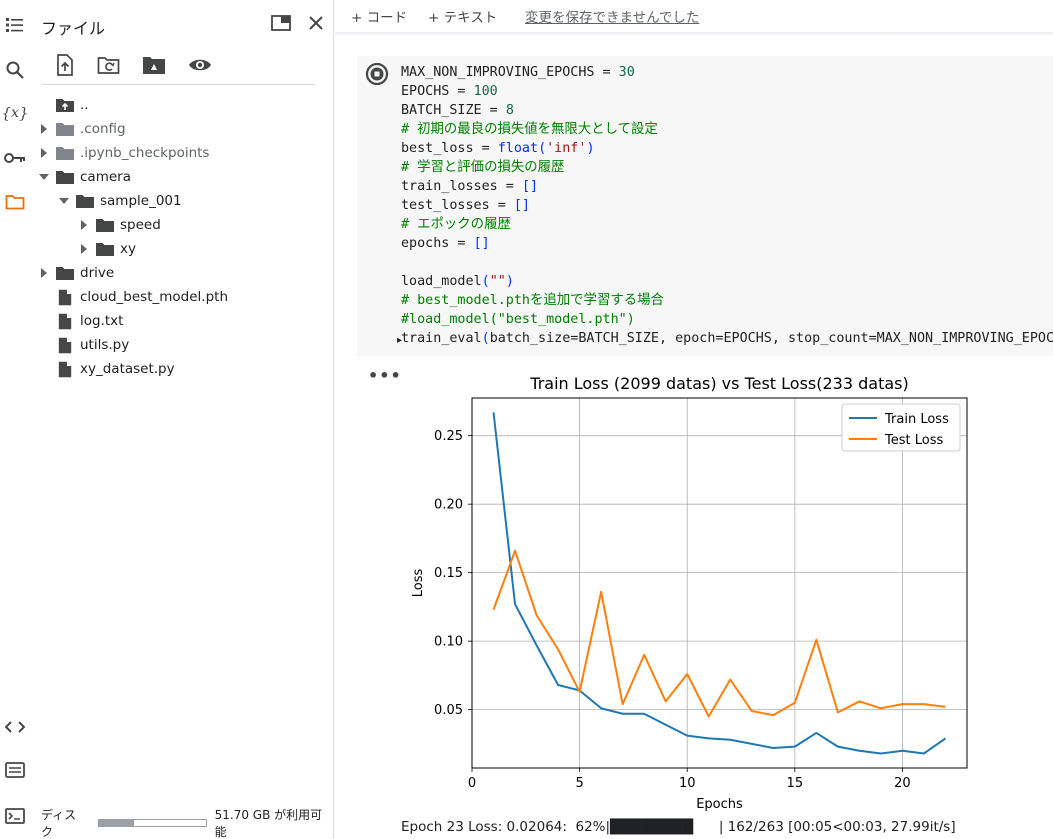 This screenshot has height=839, width=1053. Describe the element at coordinates (448, 436) in the screenshot. I see `y-tick-label: 0.25` at that location.